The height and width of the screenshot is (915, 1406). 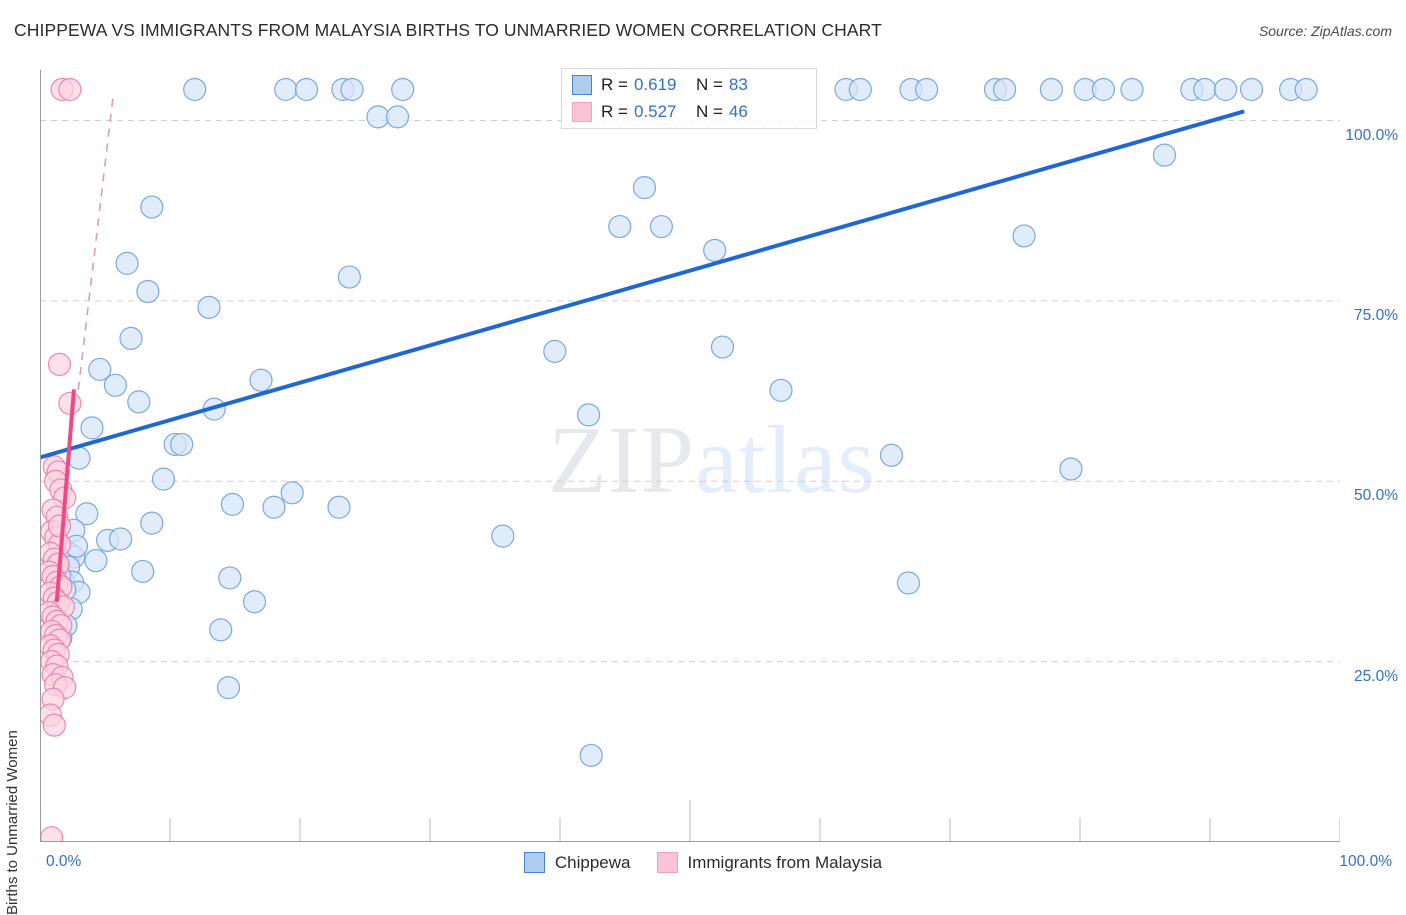 What do you see at coordinates (614, 111) in the screenshot?
I see `legend-r-label-malaysia: R =` at bounding box center [614, 111].